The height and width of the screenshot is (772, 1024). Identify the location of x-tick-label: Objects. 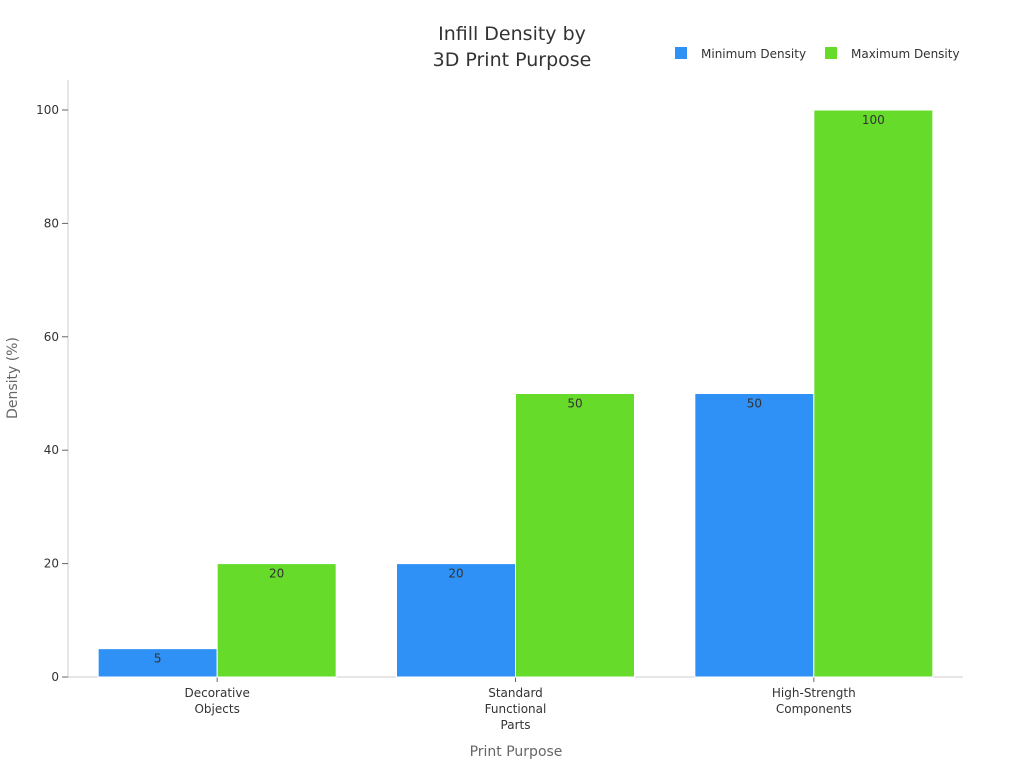
(216, 709).